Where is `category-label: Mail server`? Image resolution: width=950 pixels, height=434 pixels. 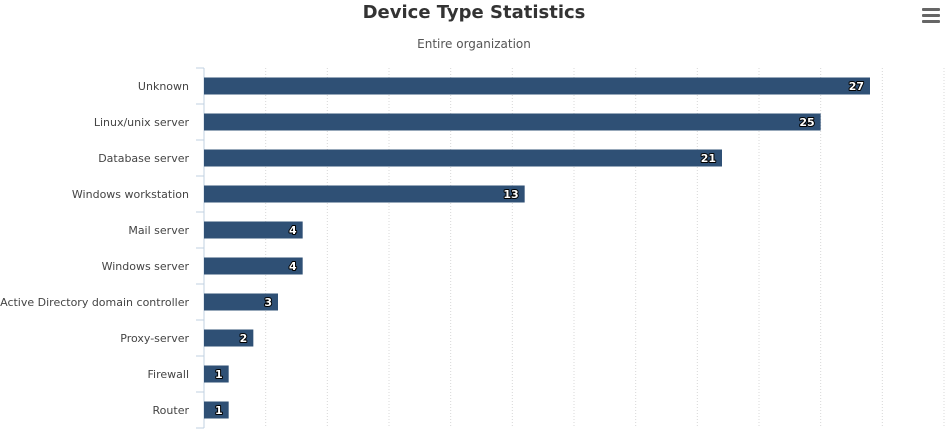
category-label: Mail server is located at coordinates (158, 230).